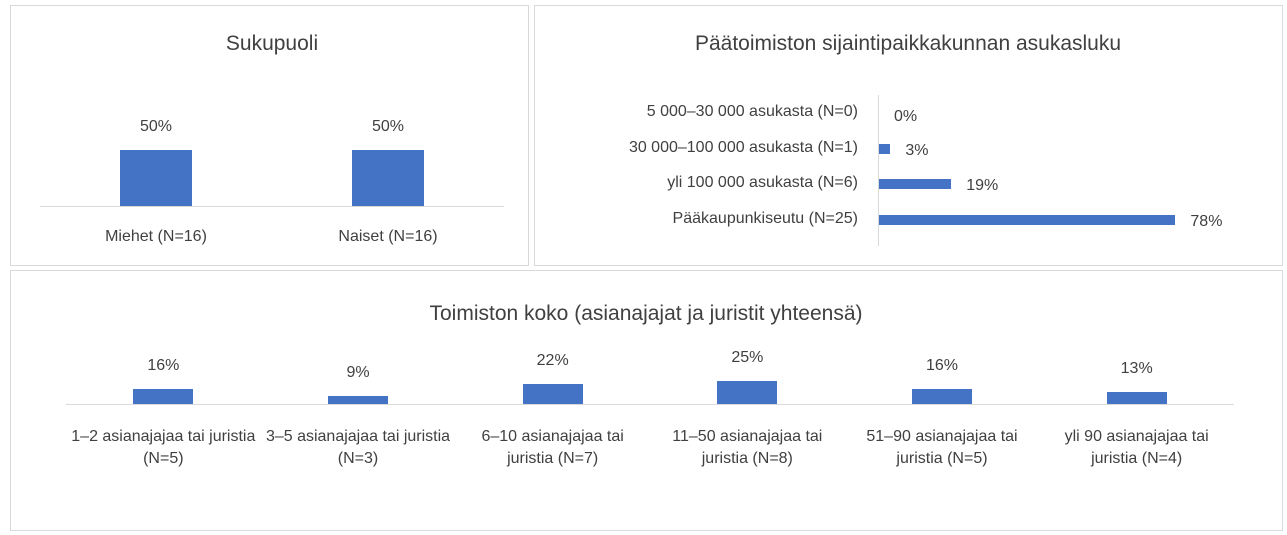 This screenshot has height=535, width=1287. What do you see at coordinates (1206, 222) in the screenshot?
I see `data-label: 78%` at bounding box center [1206, 222].